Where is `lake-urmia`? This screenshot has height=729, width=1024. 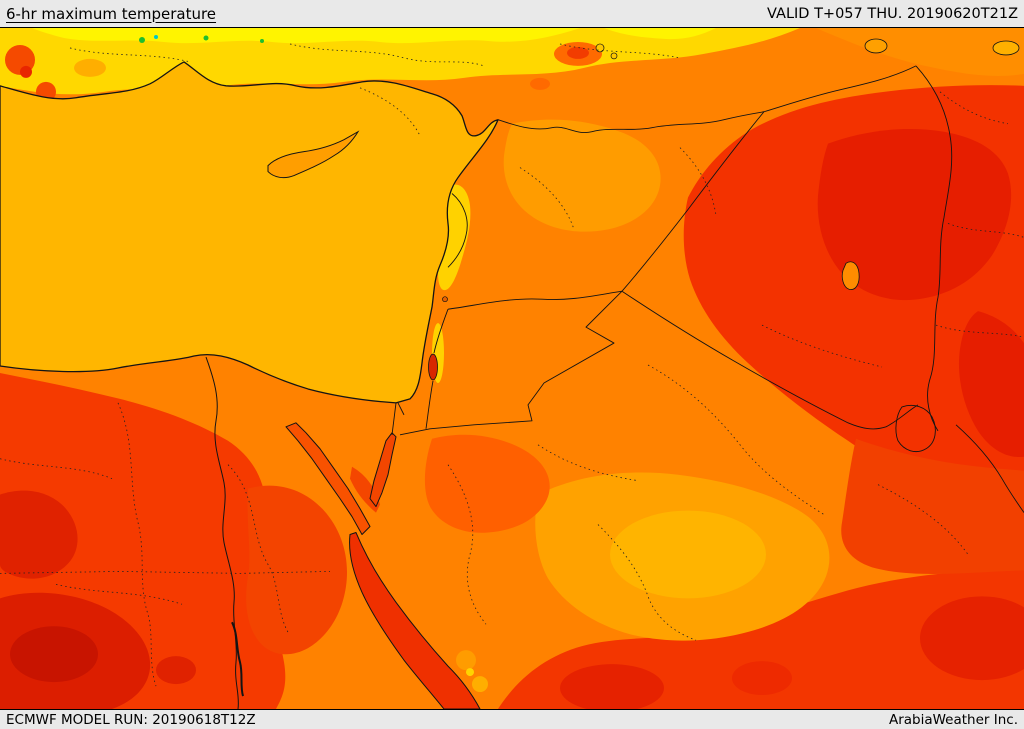 lake-urmia is located at coordinates (1006, 48).